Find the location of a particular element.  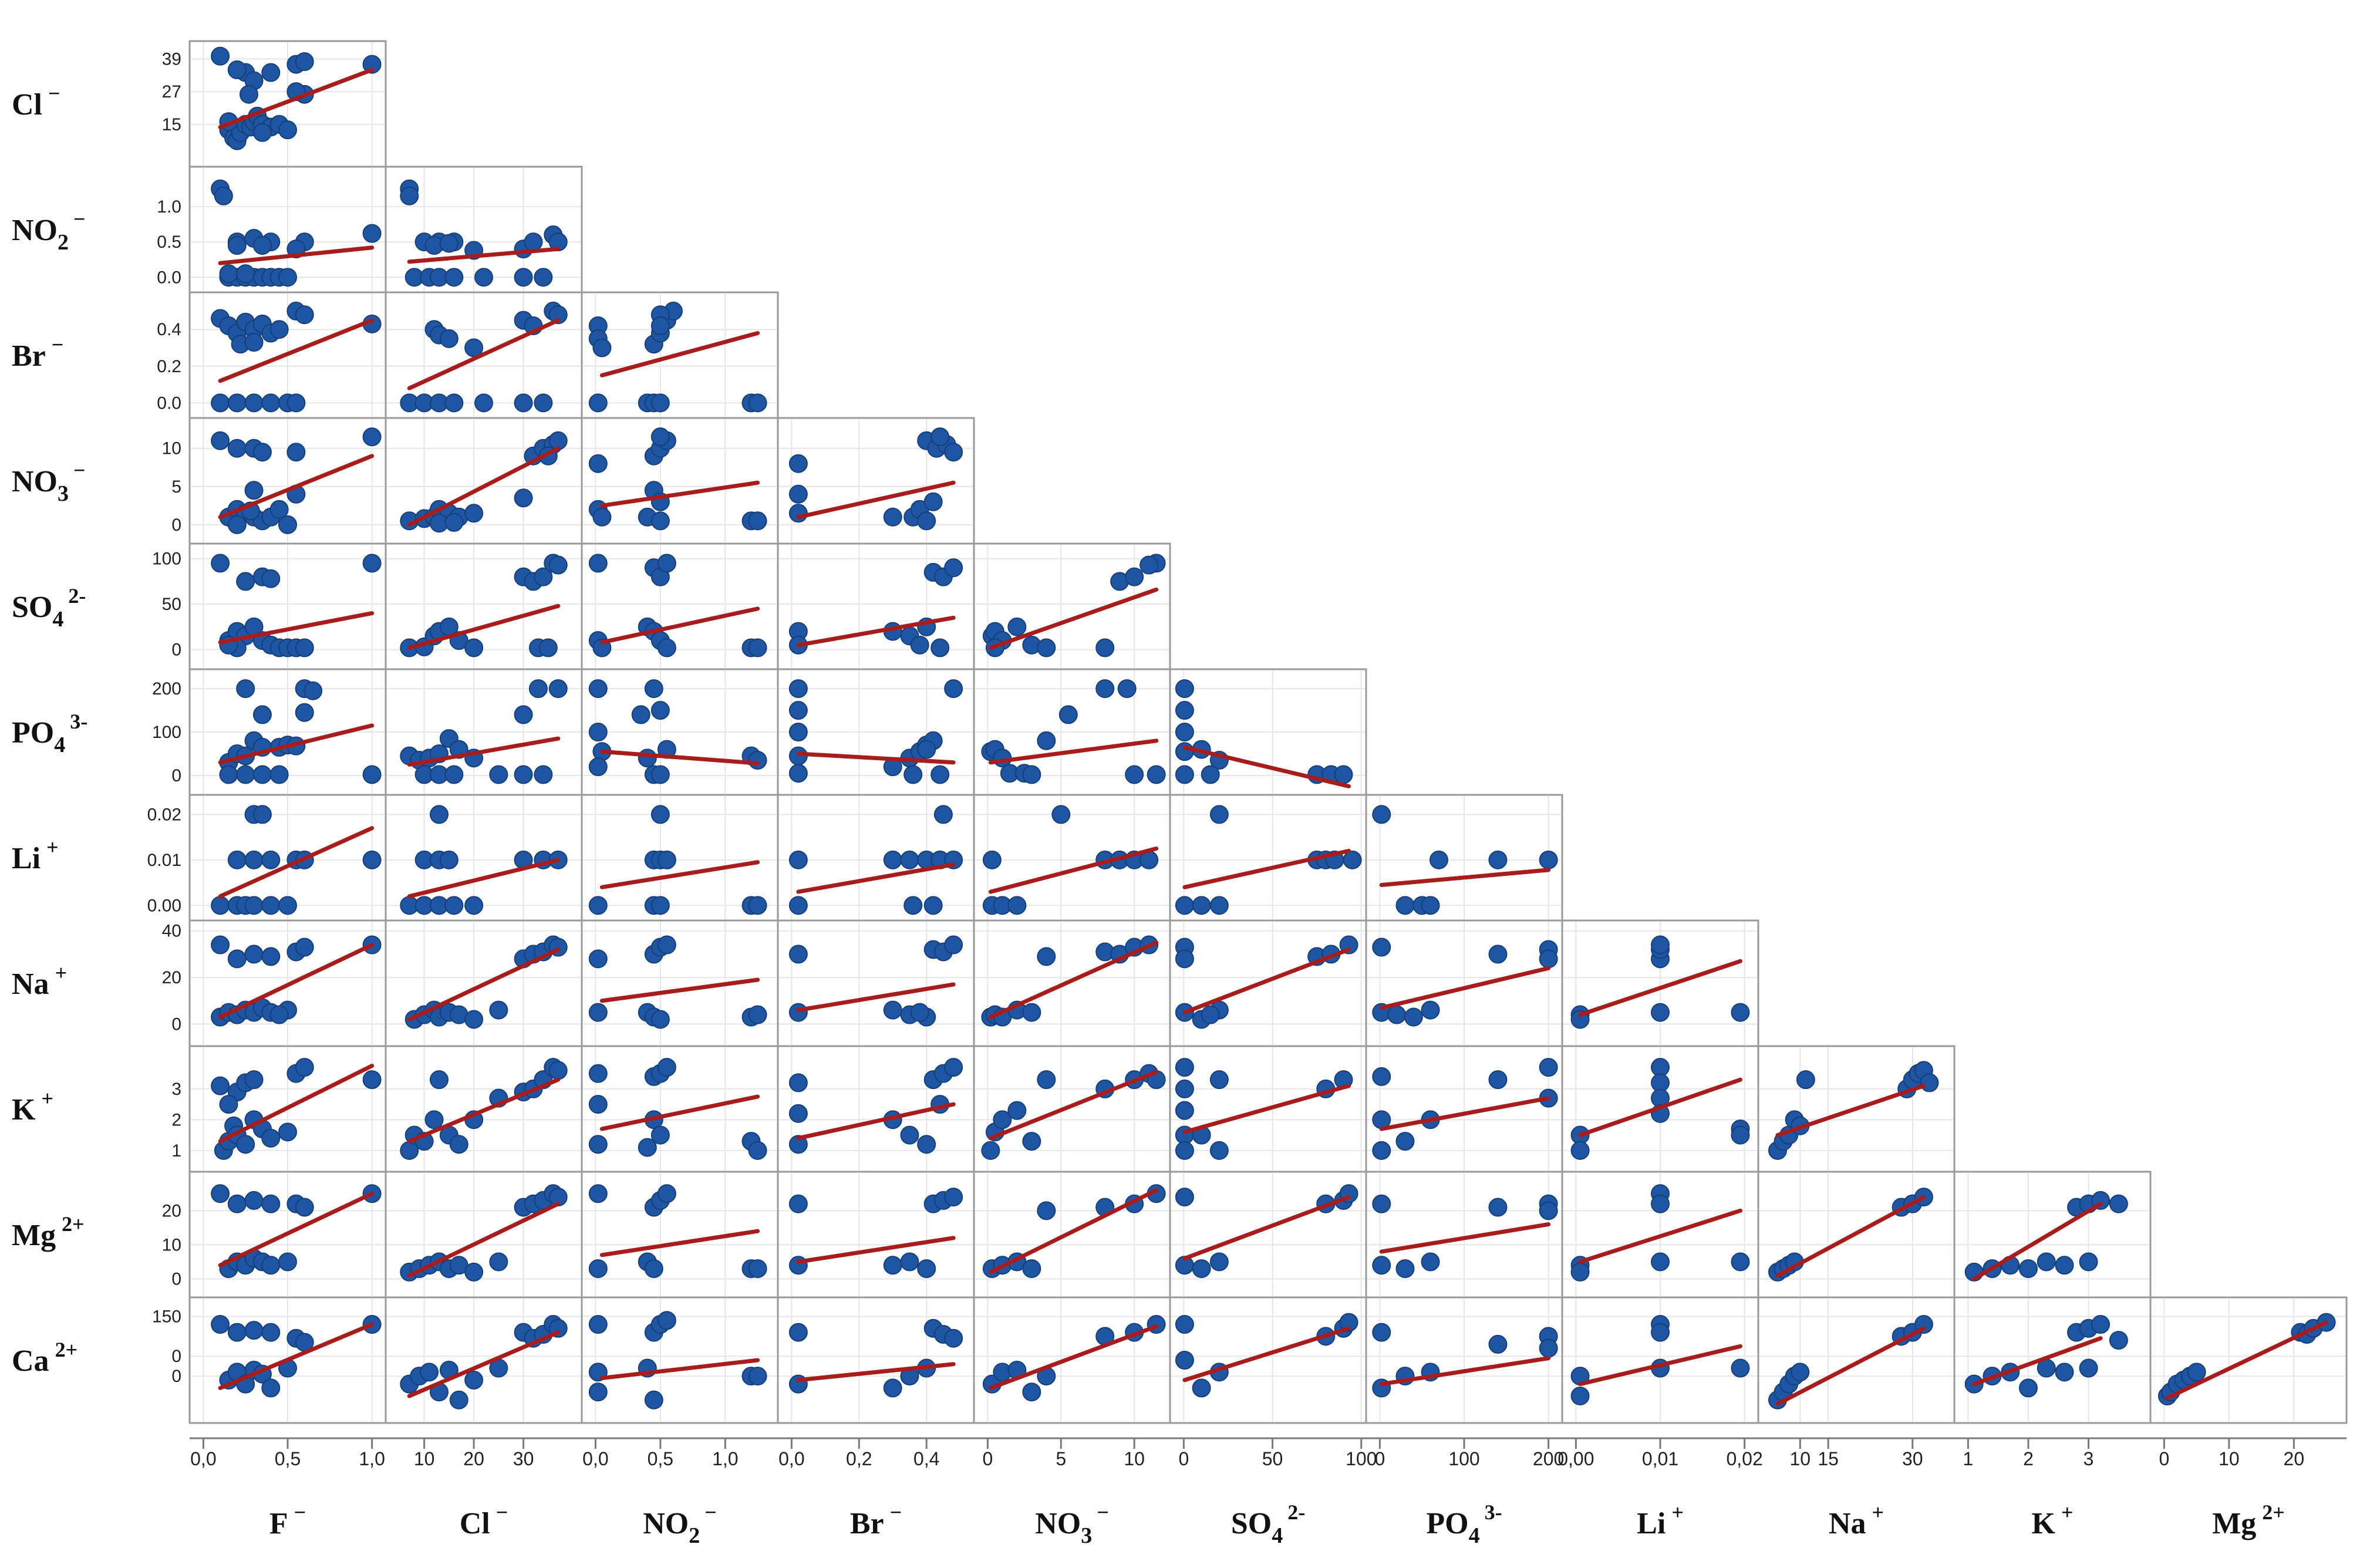

x-tick-label: 10 is located at coordinates (1800, 1458).